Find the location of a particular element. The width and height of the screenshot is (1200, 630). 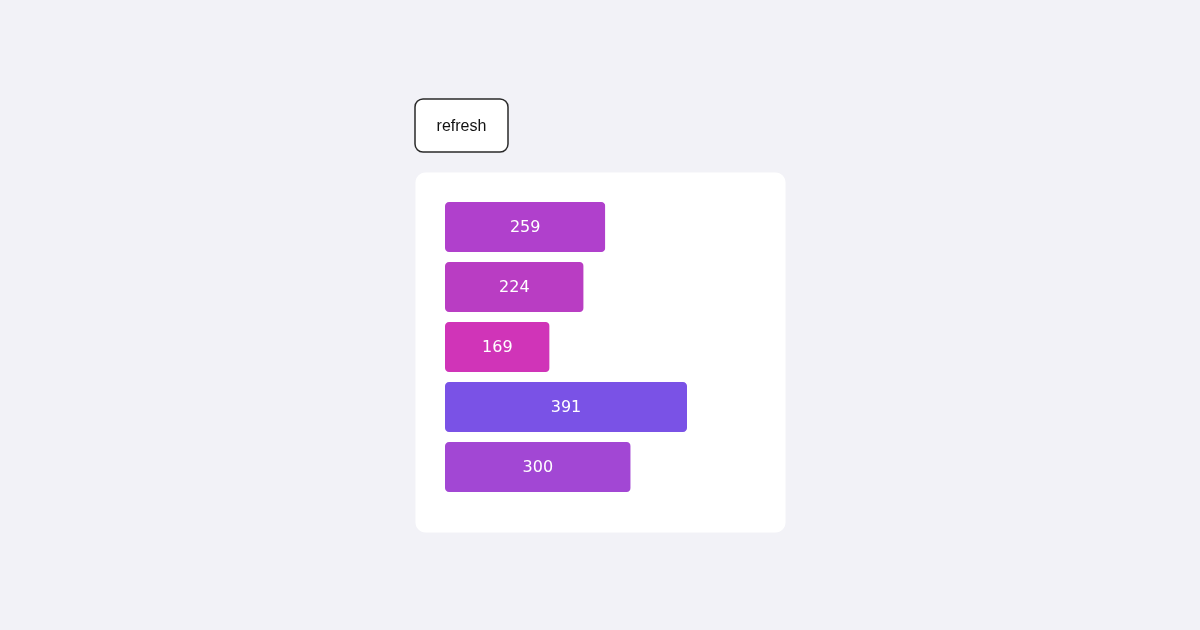

data-label: 300 is located at coordinates (538, 466).